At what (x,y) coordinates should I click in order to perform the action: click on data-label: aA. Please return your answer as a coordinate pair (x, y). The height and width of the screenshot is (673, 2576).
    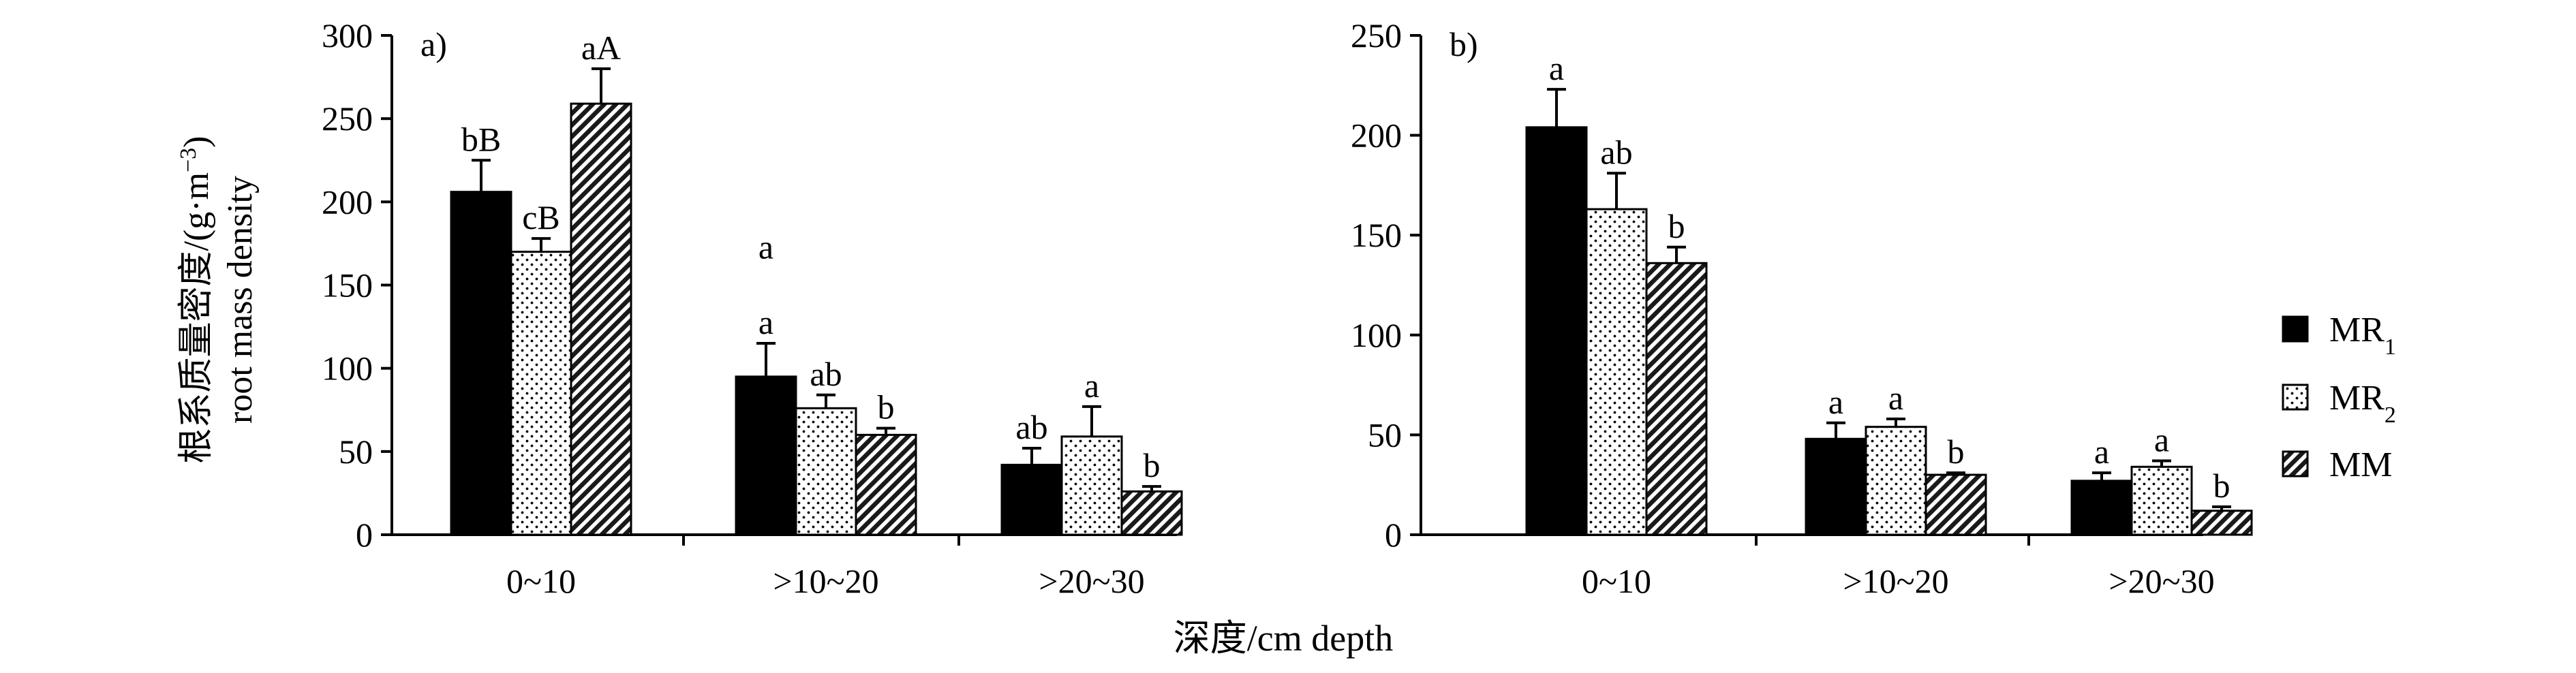
    Looking at the image, I should click on (601, 48).